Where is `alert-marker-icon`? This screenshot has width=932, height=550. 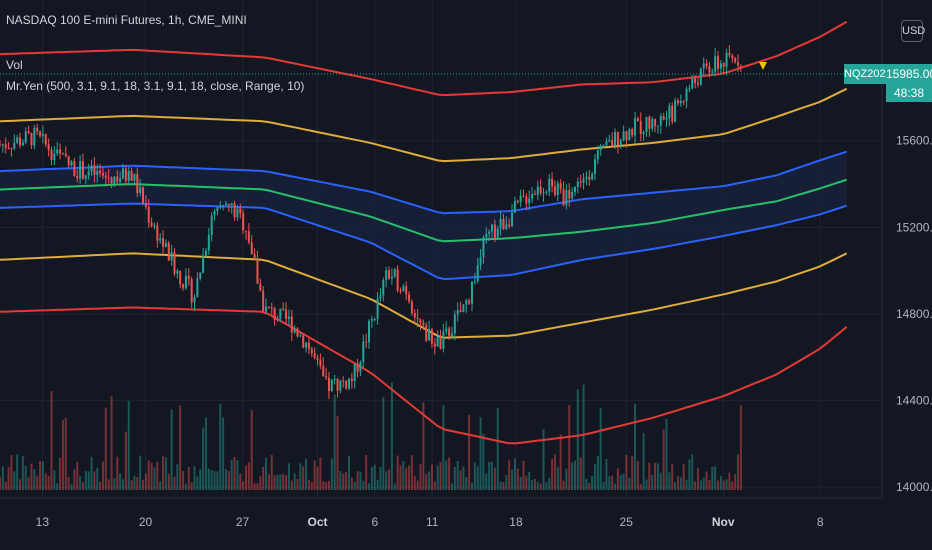 alert-marker-icon is located at coordinates (763, 66).